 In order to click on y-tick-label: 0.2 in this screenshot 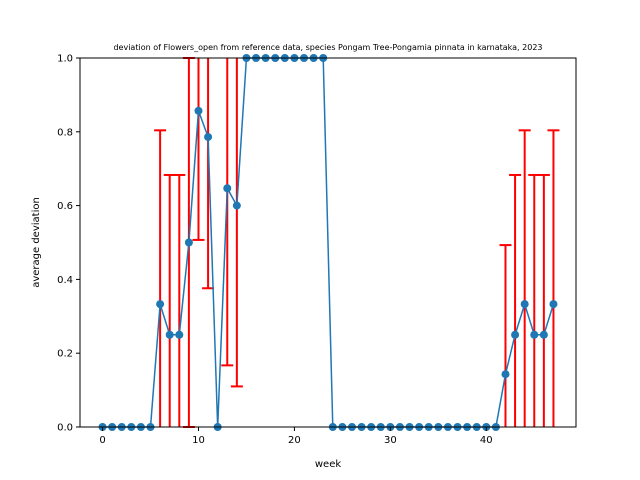, I will do `click(65, 354)`.